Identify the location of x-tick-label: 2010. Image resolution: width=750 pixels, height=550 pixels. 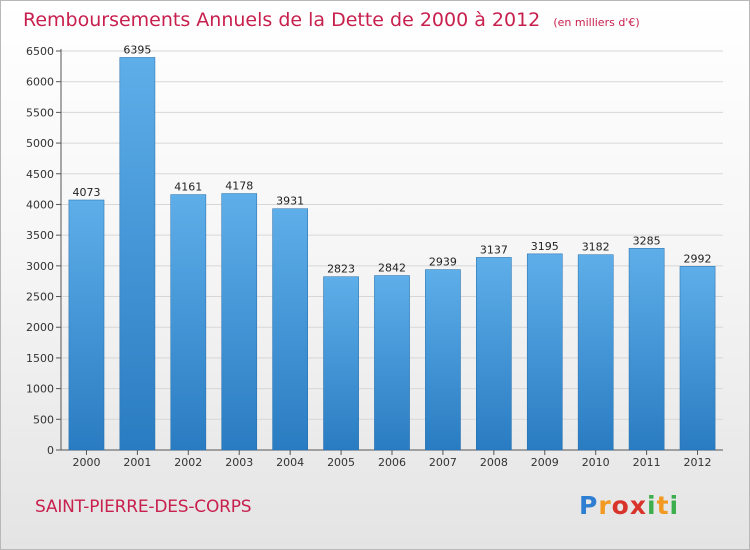
(596, 462).